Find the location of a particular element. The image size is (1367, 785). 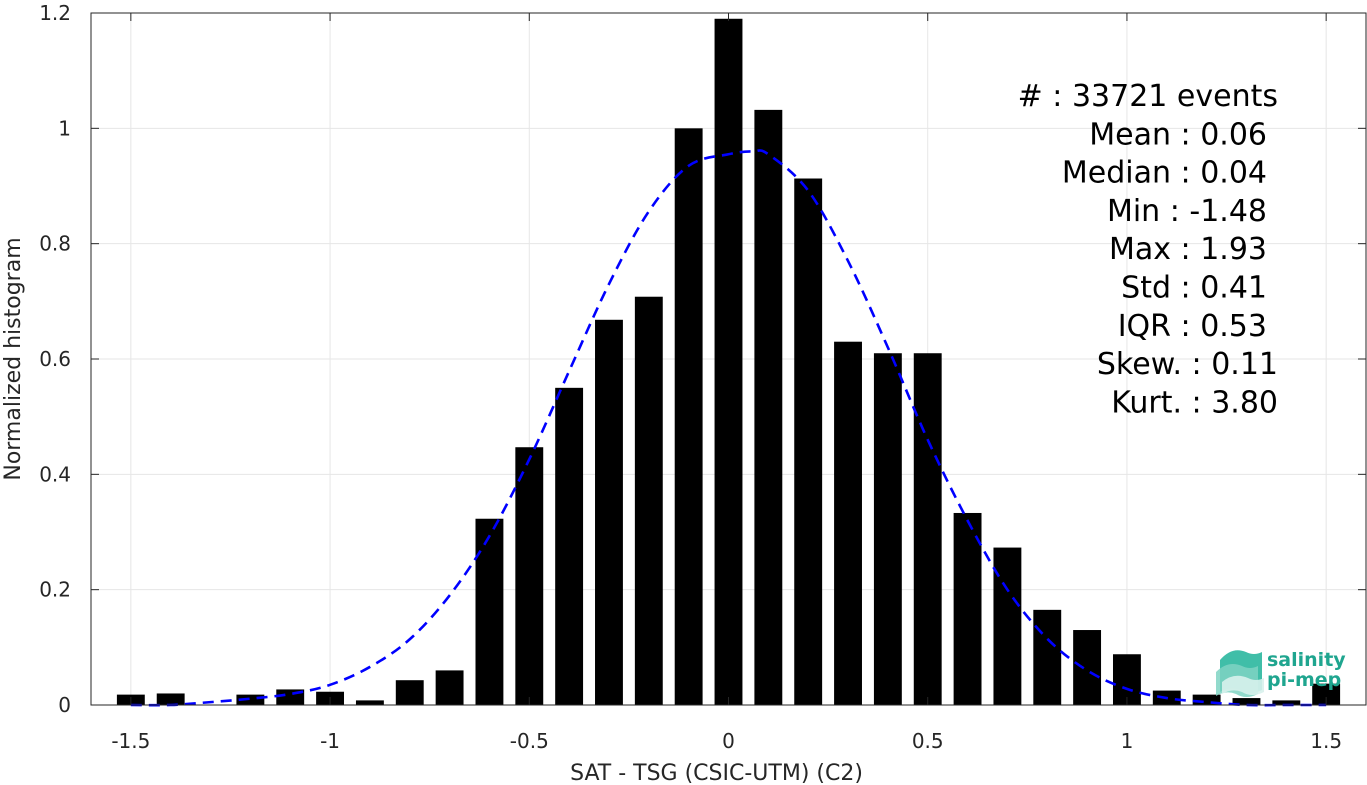

salinity-pi-mep-logo: salinity pi-mep is located at coordinates (1281, 673).